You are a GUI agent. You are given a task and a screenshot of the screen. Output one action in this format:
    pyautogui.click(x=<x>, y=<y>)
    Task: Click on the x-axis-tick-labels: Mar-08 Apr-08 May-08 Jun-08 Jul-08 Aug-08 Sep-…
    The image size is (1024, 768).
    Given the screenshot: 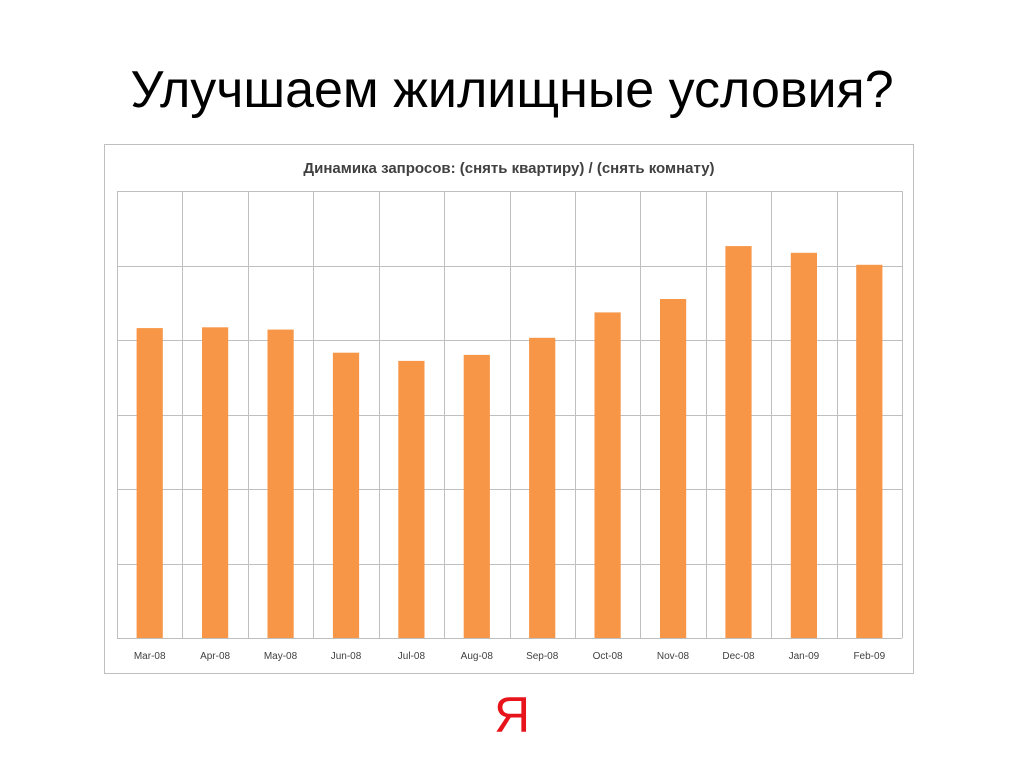 What is the action you would take?
    pyautogui.click(x=510, y=656)
    